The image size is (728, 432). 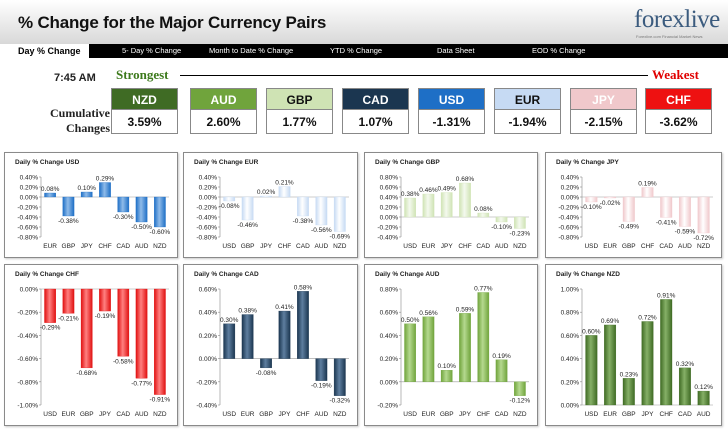 I want to click on cumulative-changes-label: Cumulative Changes, so click(x=80, y=120).